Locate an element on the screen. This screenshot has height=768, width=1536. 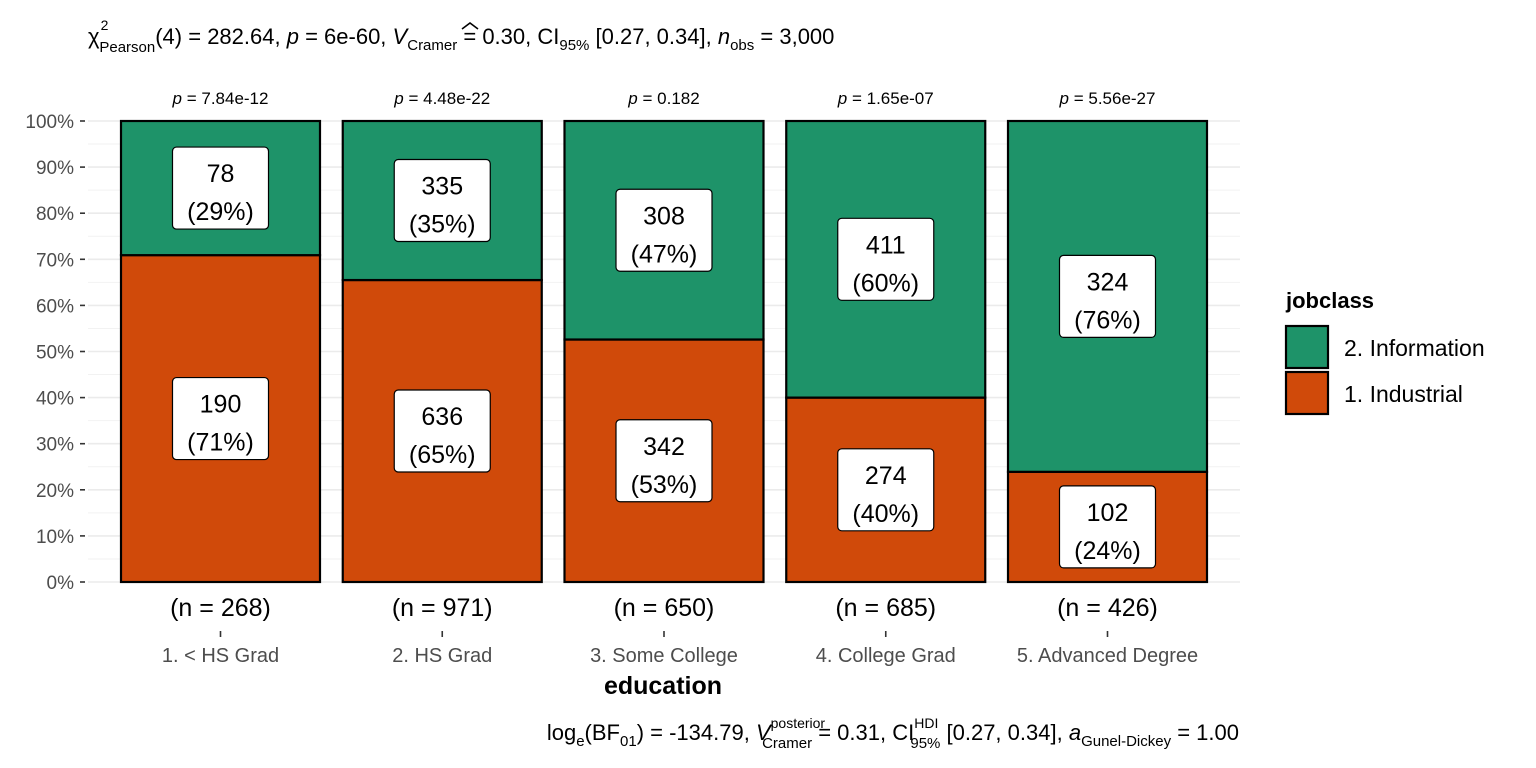
caption-part4: = 1.00 is located at coordinates (1205, 732).